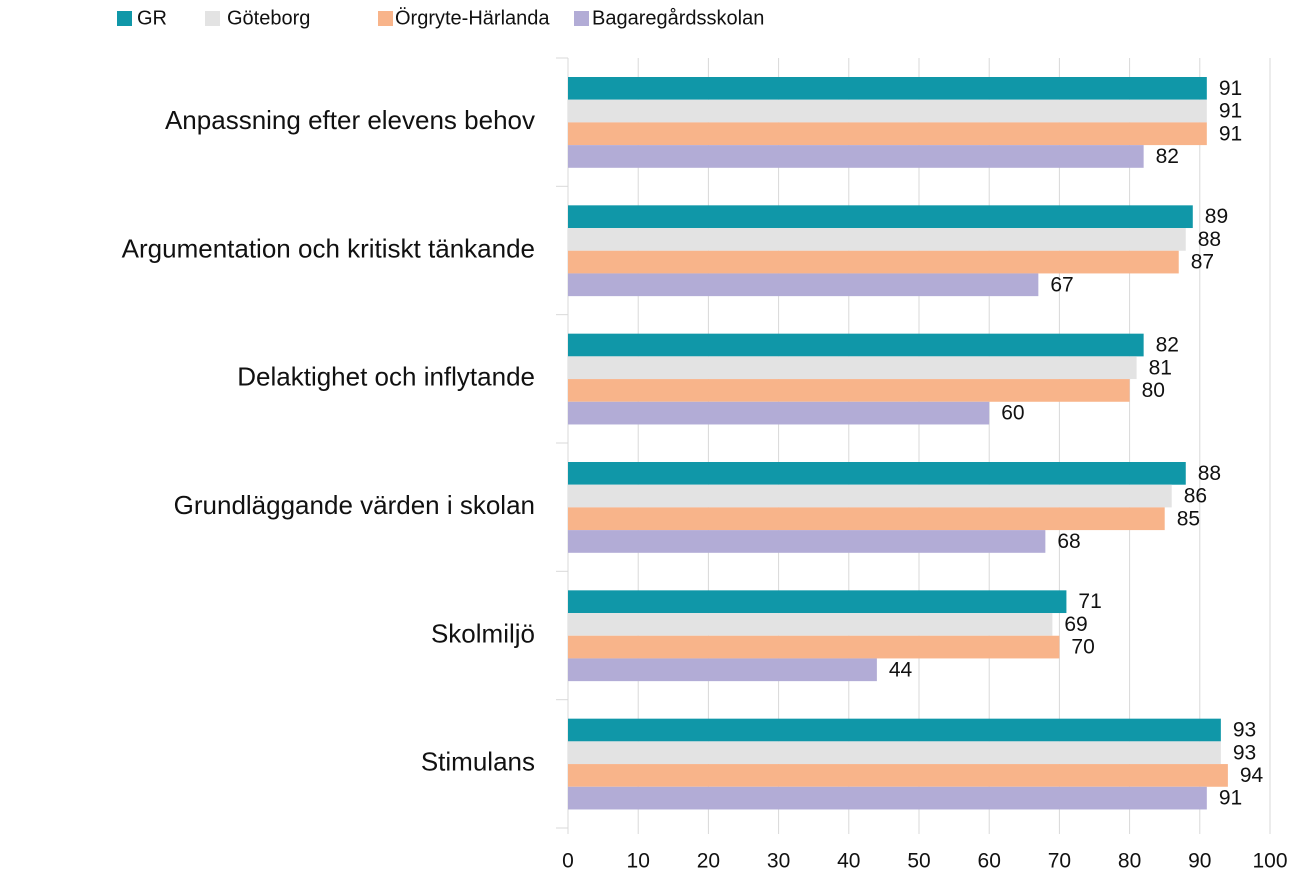  Describe the element at coordinates (1199, 861) in the screenshot. I see `x-tick-label: 90` at that location.